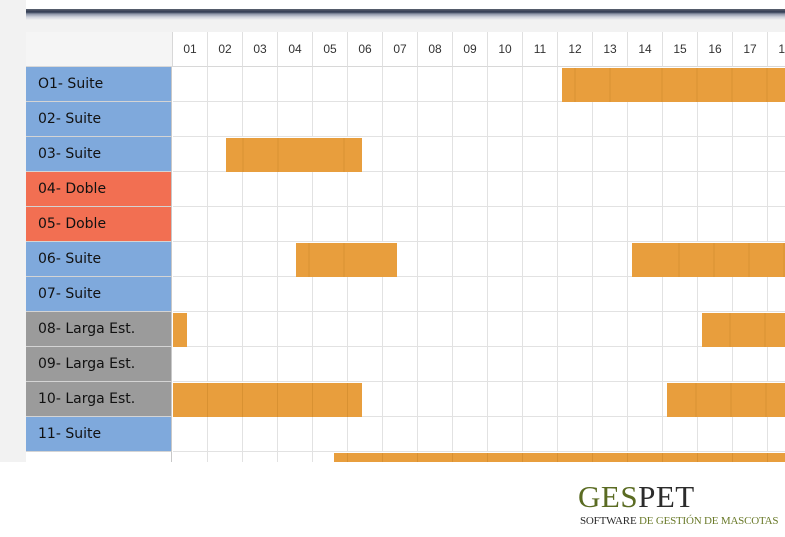  What do you see at coordinates (99, 329) in the screenshot?
I see `room-label: 08- Larga Est.` at bounding box center [99, 329].